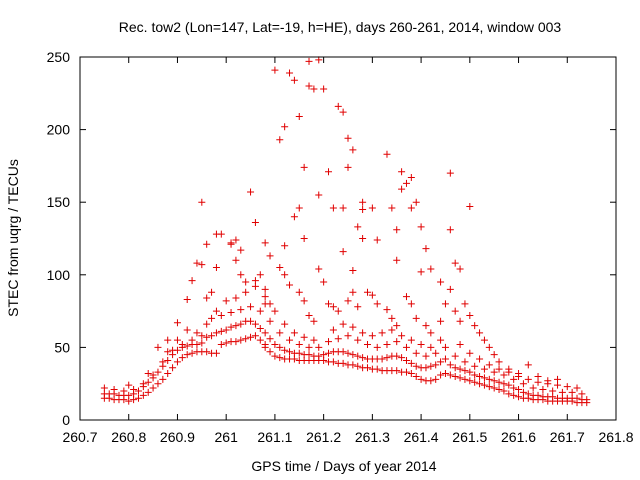 The height and width of the screenshot is (480, 640). What do you see at coordinates (66, 420) in the screenshot?
I see `y-tick-label: 0` at bounding box center [66, 420].